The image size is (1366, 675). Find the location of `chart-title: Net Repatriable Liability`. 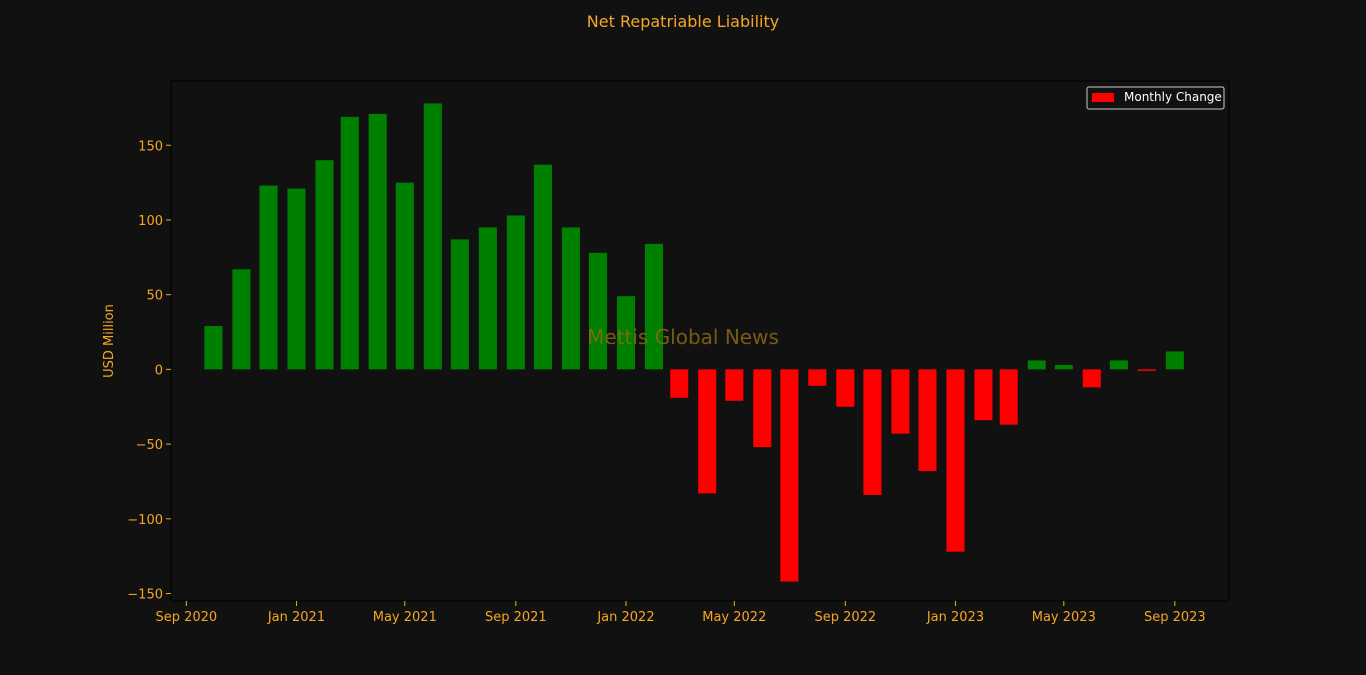

chart-title: Net Repatriable Liability is located at coordinates (683, 21).